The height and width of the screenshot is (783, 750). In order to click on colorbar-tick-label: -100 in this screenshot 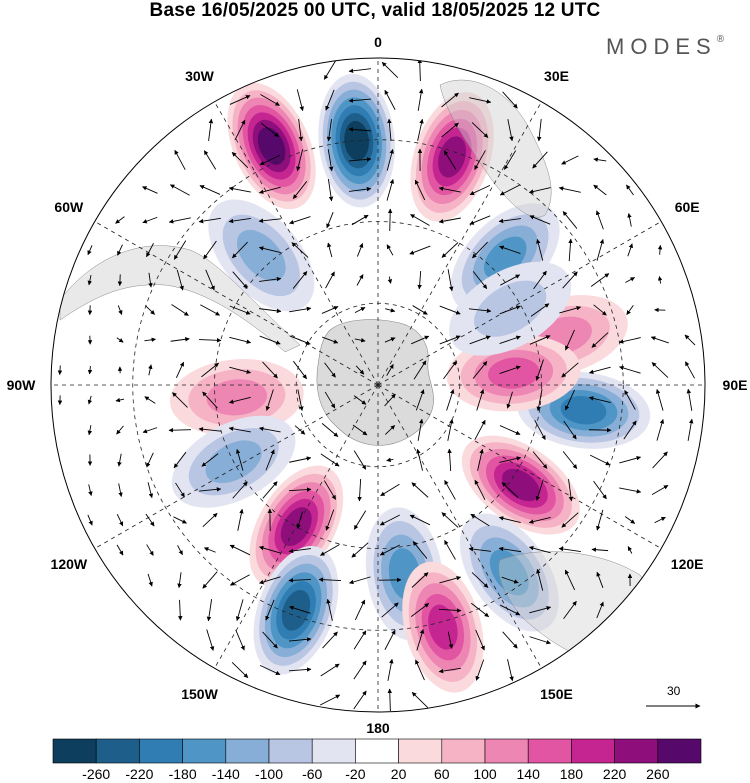, I will do `click(269, 774)`.